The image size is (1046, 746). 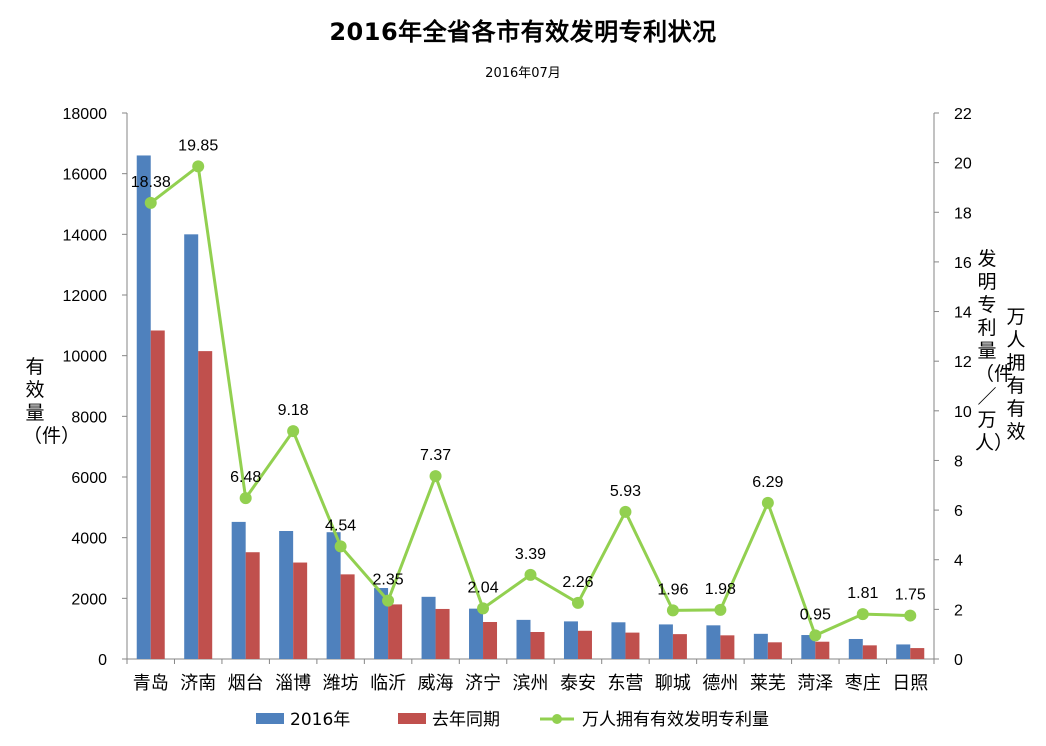 What do you see at coordinates (815, 614) in the screenshot?
I see `data-label: 0.95` at bounding box center [815, 614].